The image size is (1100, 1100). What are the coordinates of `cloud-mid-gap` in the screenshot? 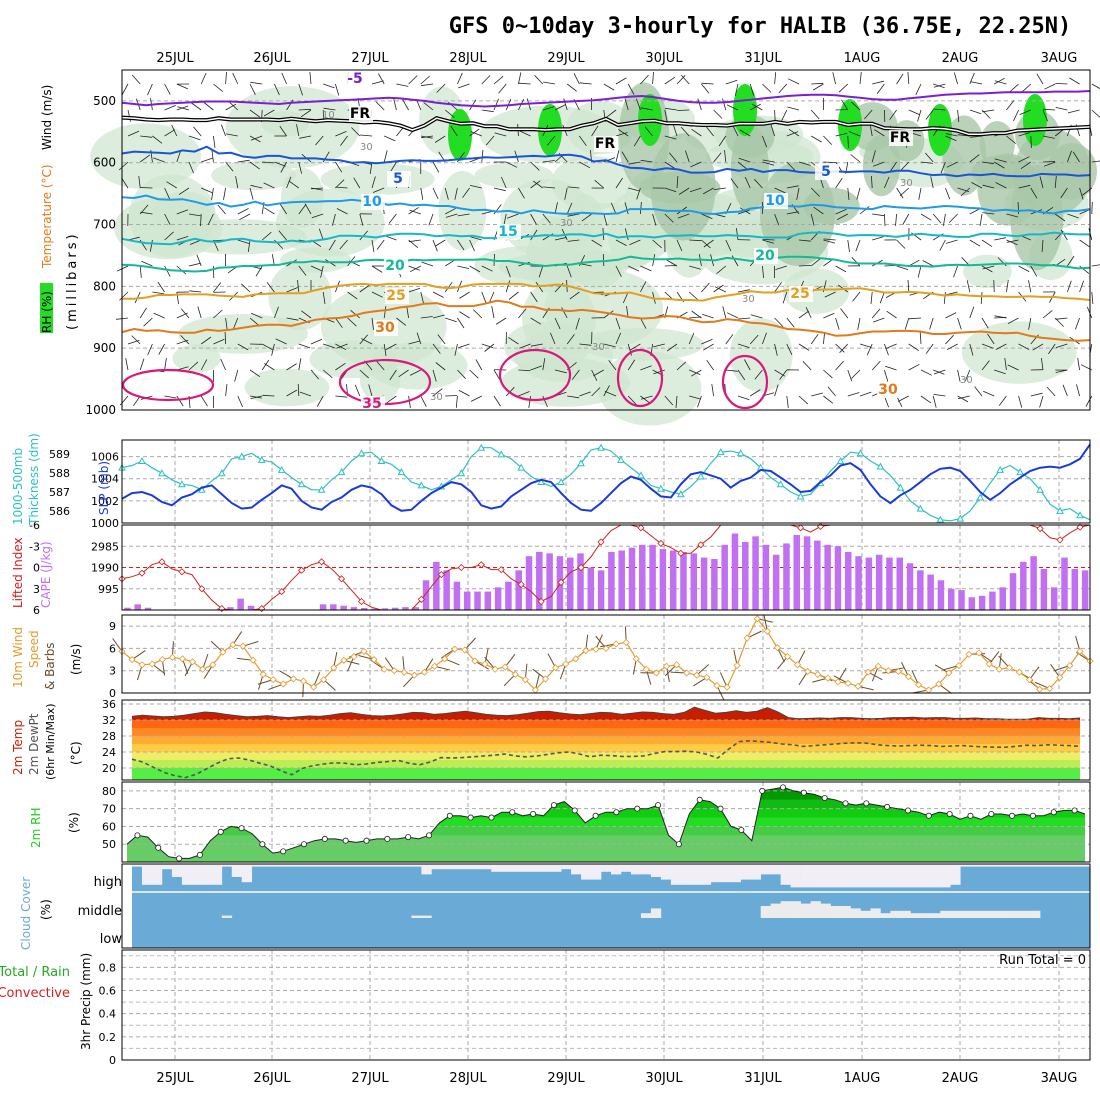 It's located at (765, 912).